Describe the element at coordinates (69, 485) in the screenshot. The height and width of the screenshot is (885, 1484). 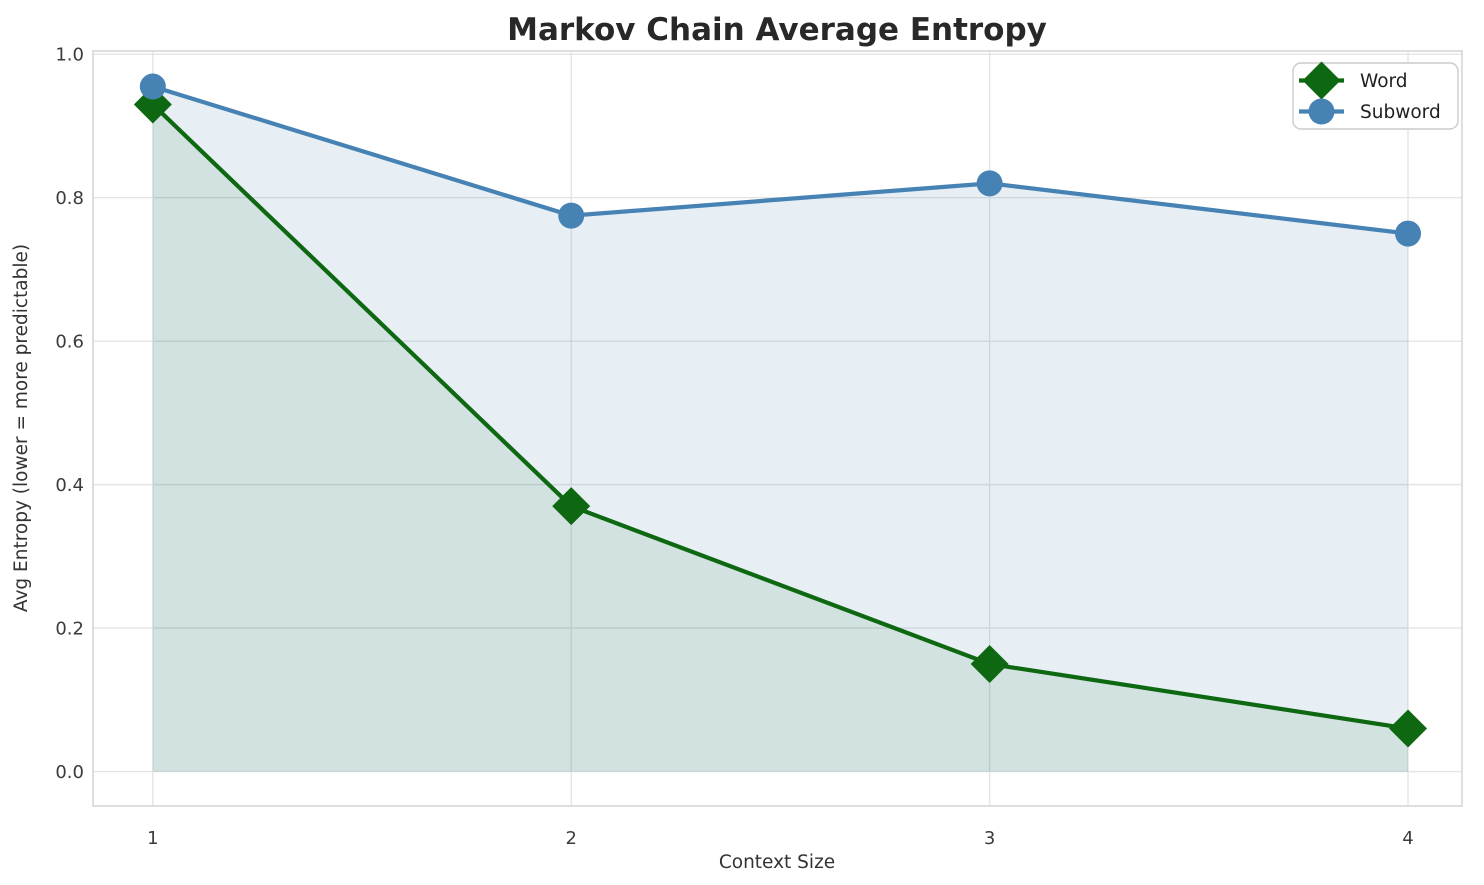
I see `y-tick-label: 0.4` at that location.